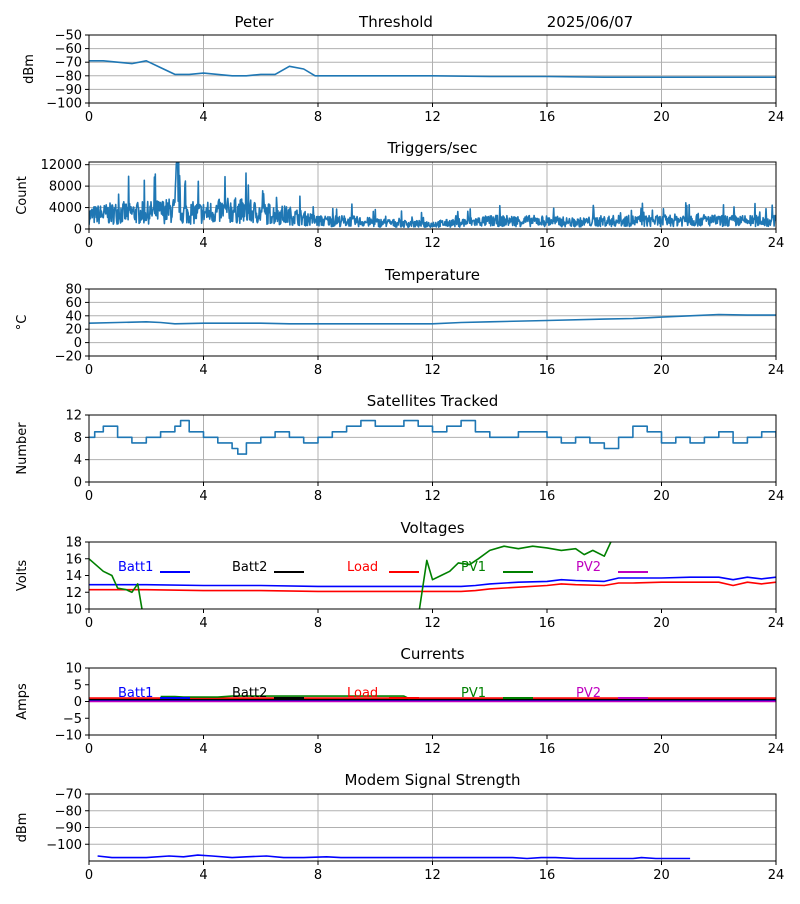 This screenshot has width=800, height=904. Describe the element at coordinates (68, 49) in the screenshot. I see `y-tick-label: −60` at that location.